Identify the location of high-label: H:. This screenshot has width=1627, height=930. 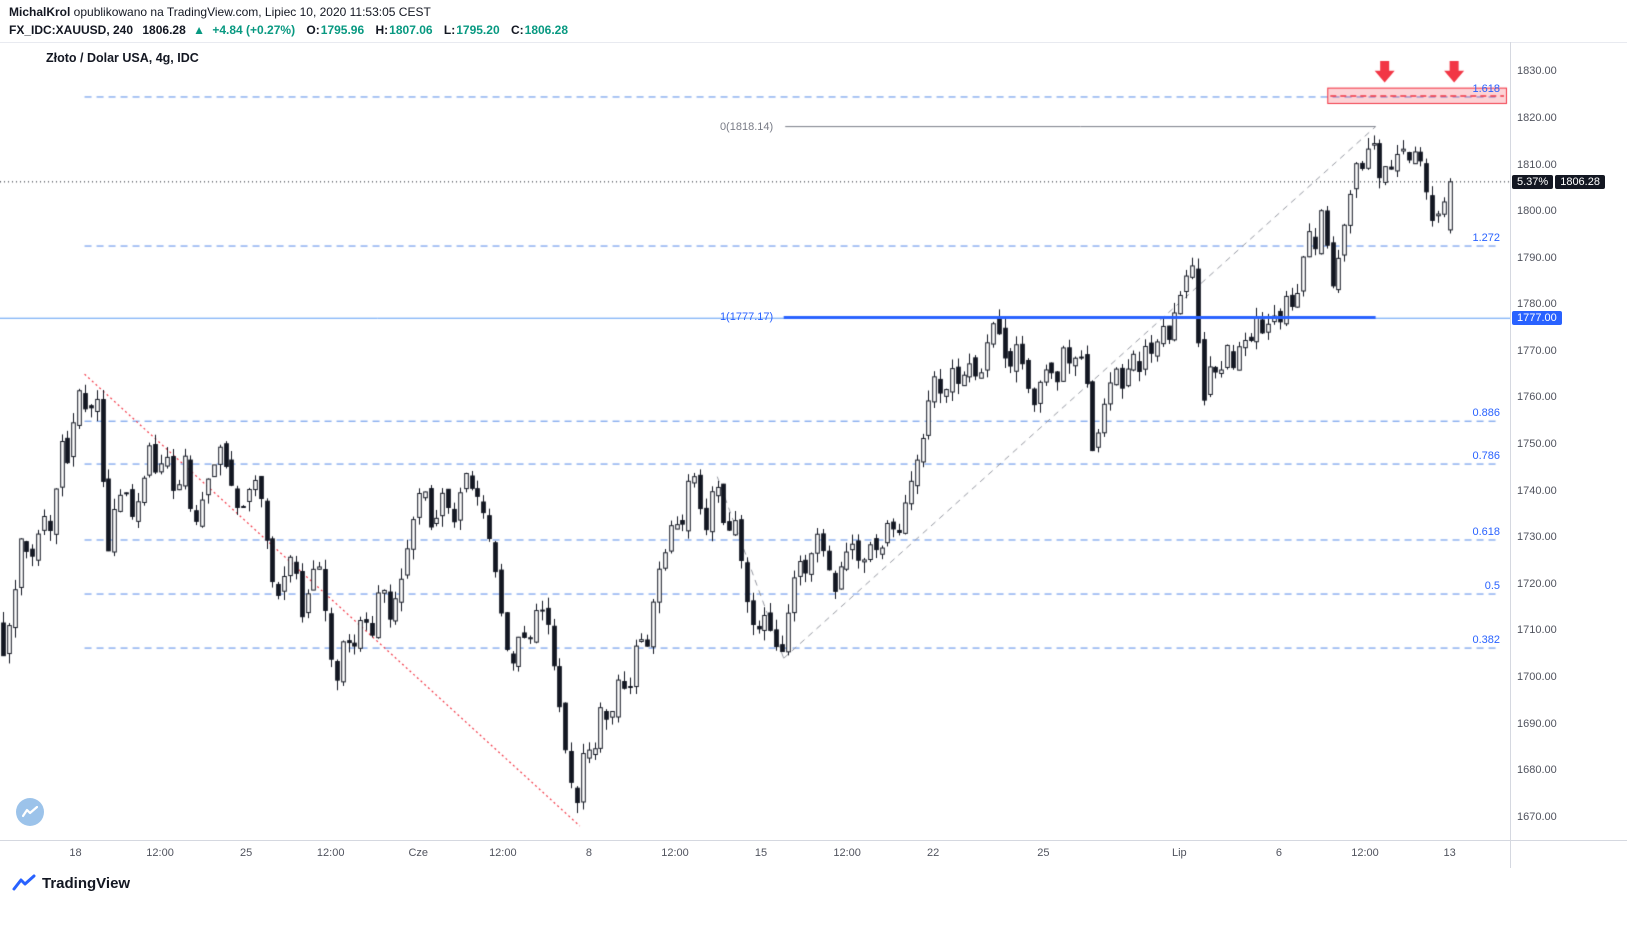
(382, 30).